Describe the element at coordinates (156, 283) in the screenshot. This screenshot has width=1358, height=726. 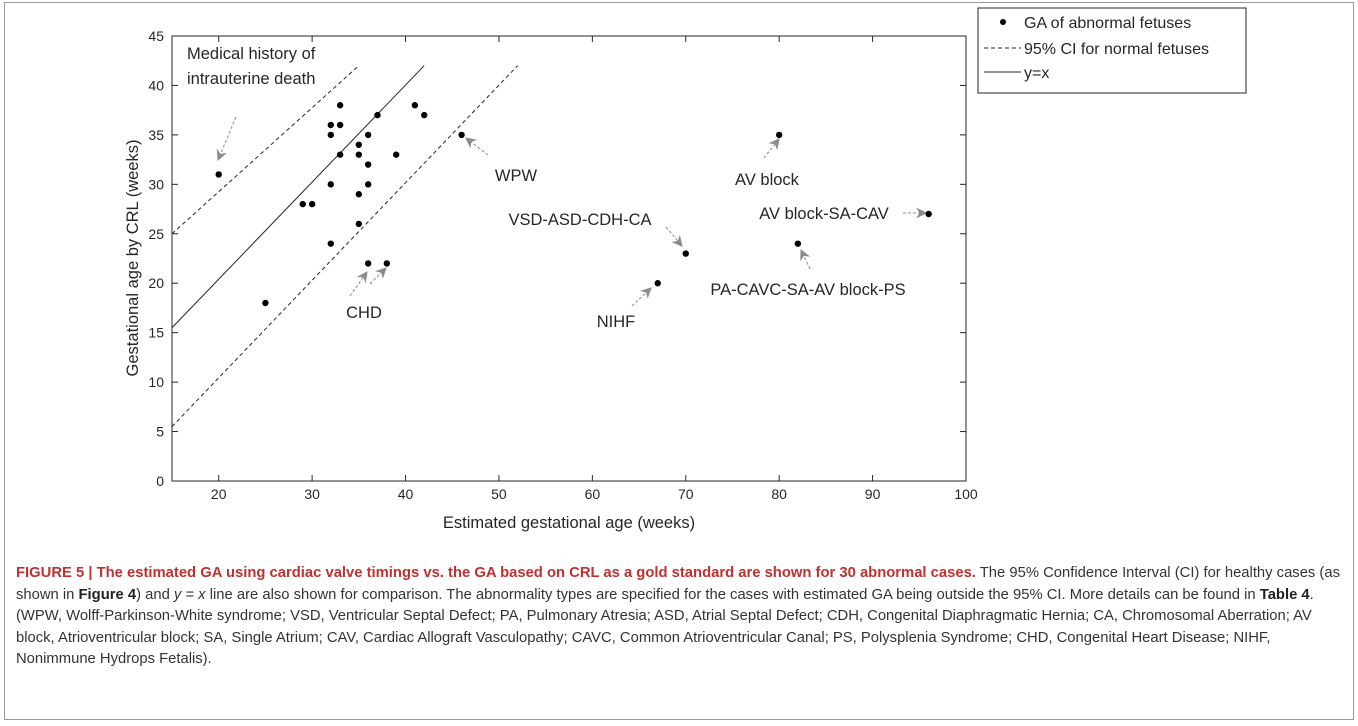
I see `y-tick-label-20: 20` at that location.